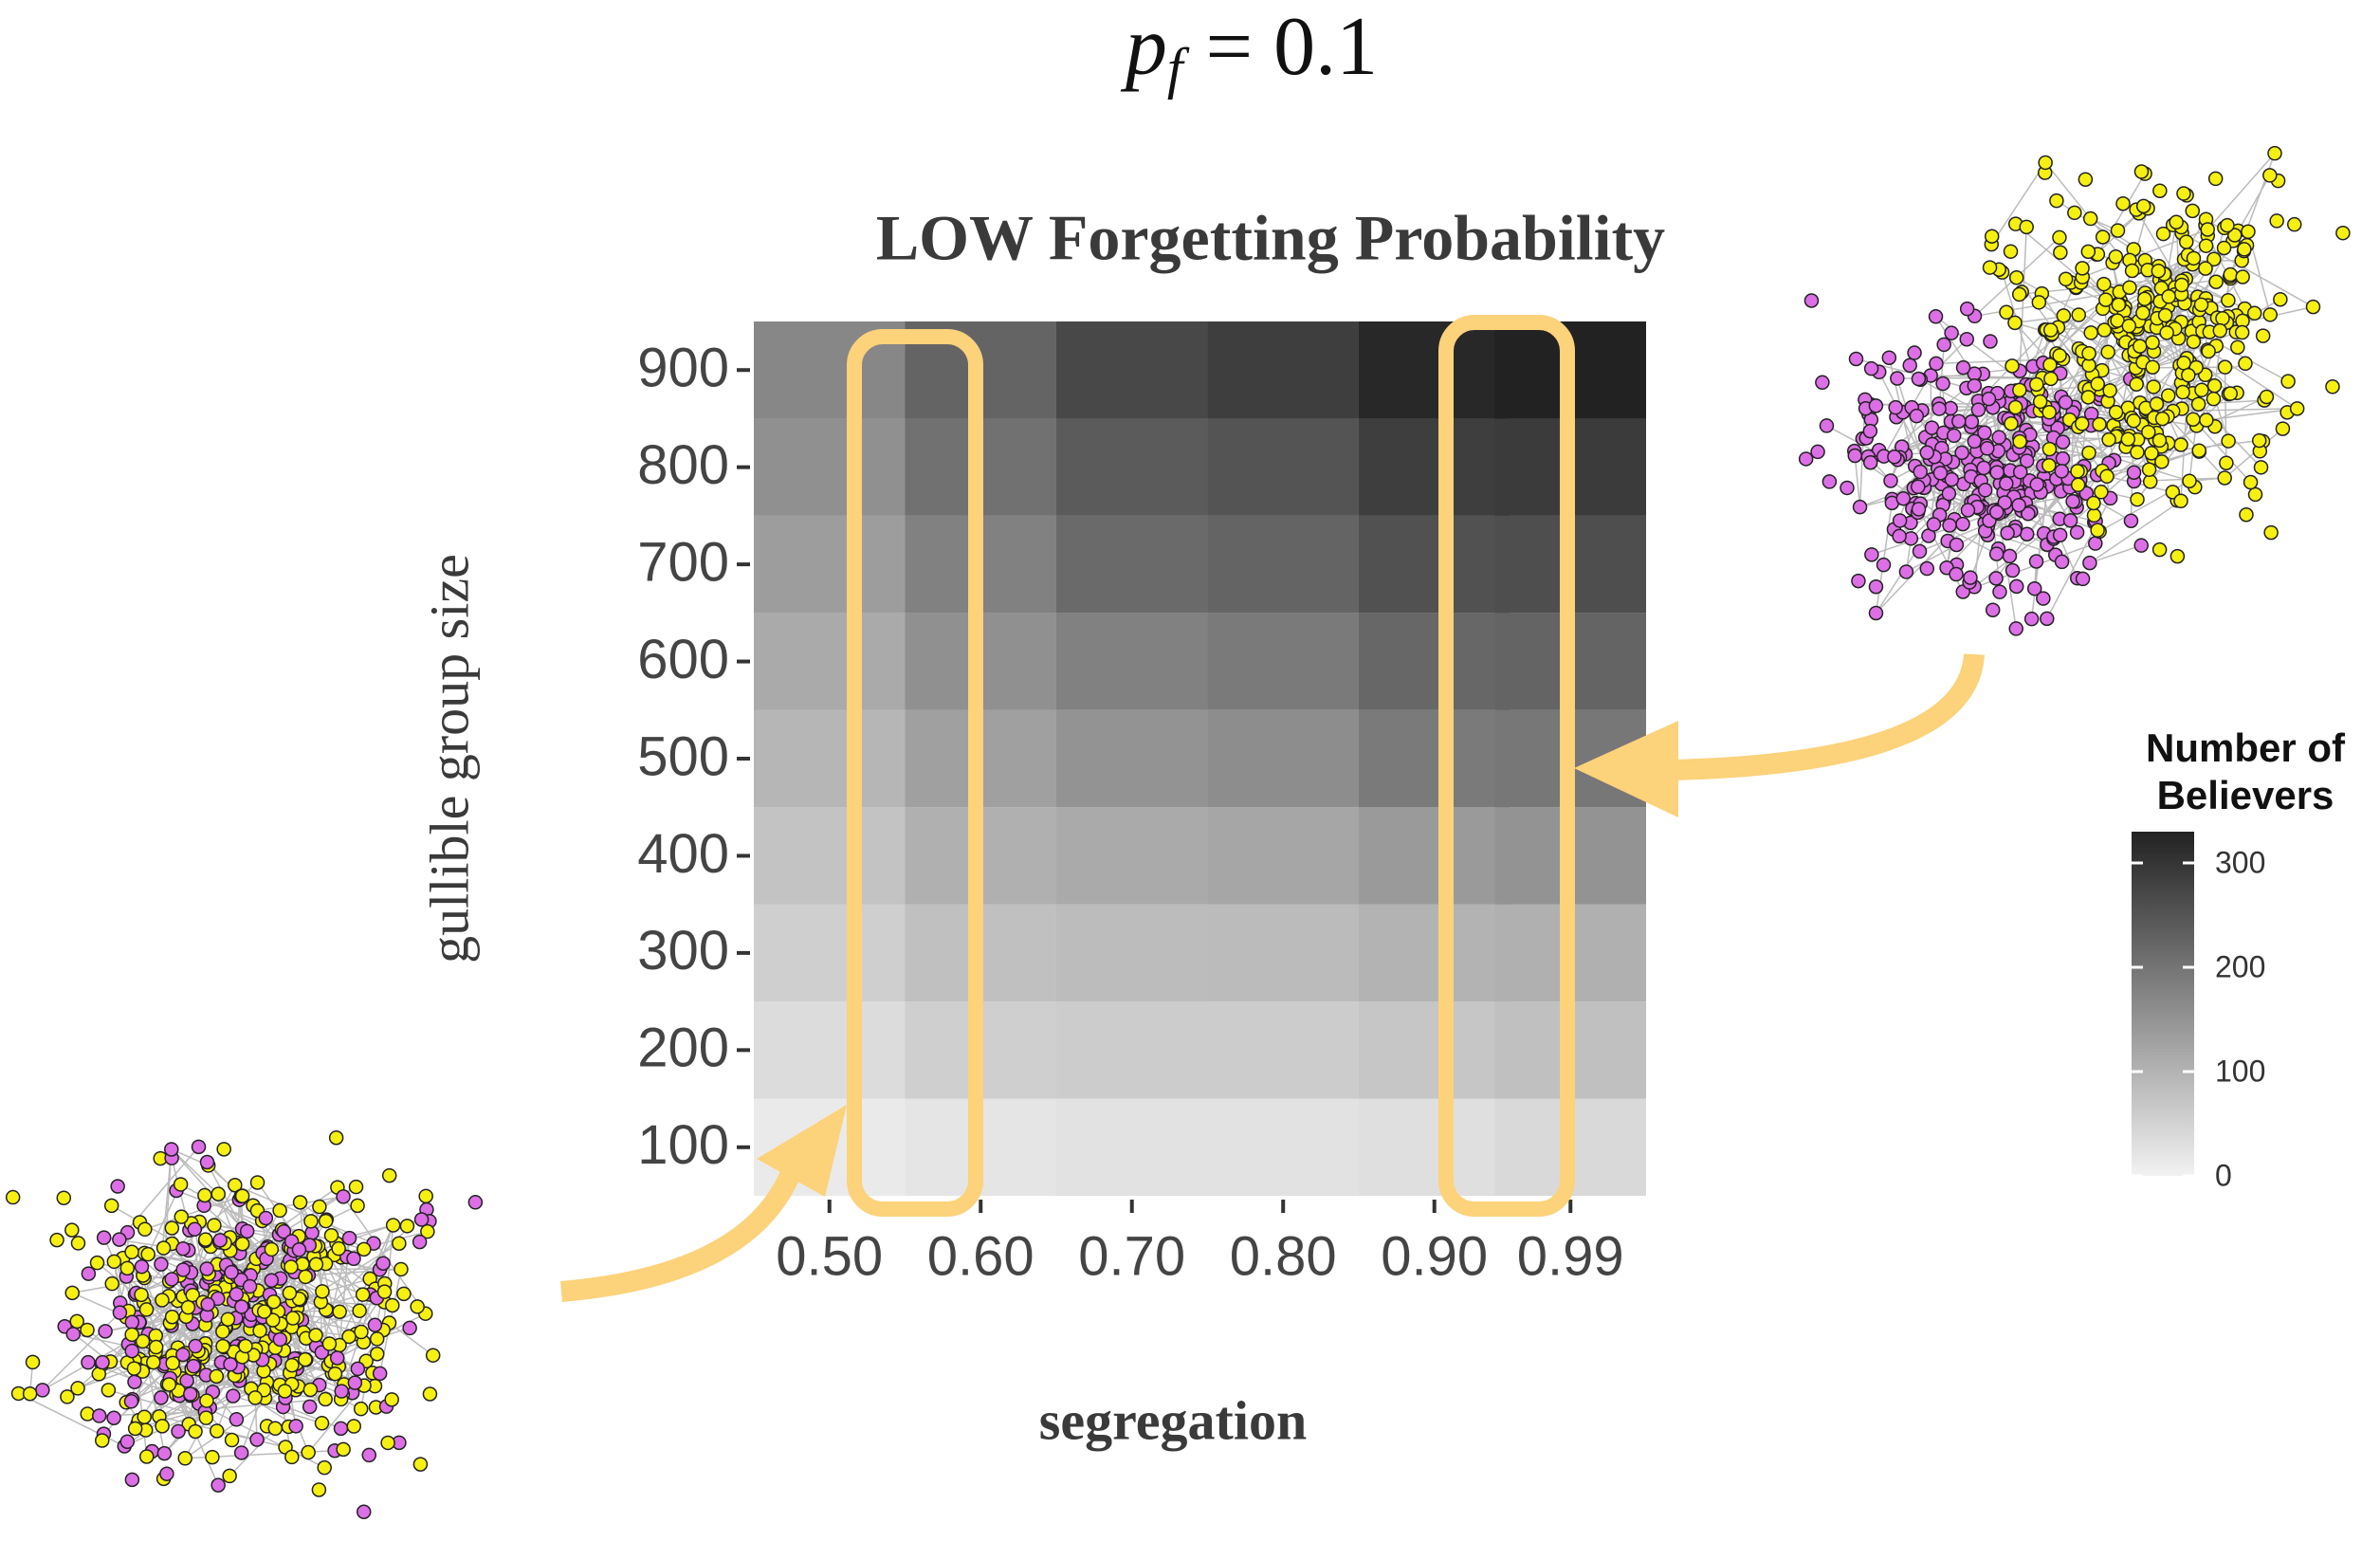  Describe the element at coordinates (683, 756) in the screenshot. I see `y-tick-label: 500` at that location.